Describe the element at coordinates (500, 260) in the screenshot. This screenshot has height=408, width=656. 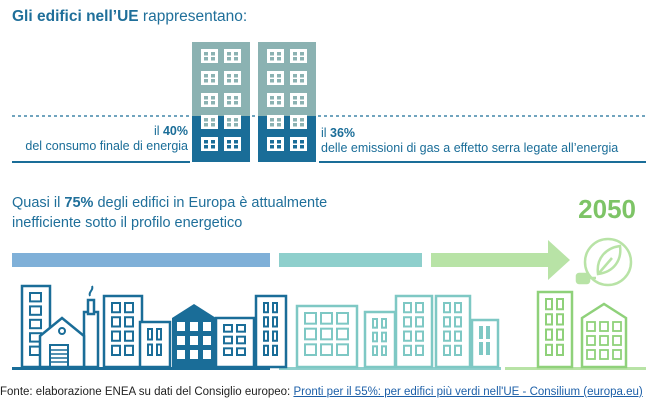
I see `arrow-bar-green` at that location.